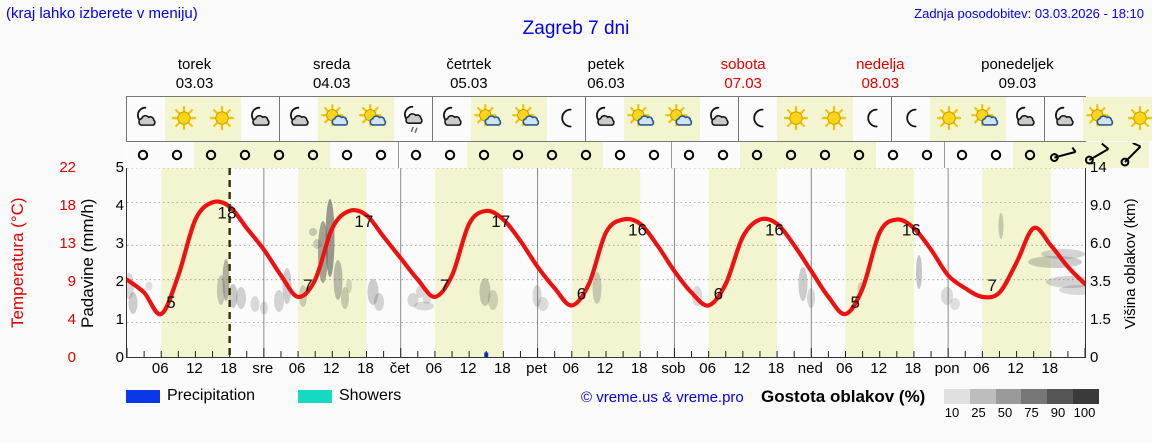  Describe the element at coordinates (331, 64) in the screenshot. I see `day-name: sreda` at that location.